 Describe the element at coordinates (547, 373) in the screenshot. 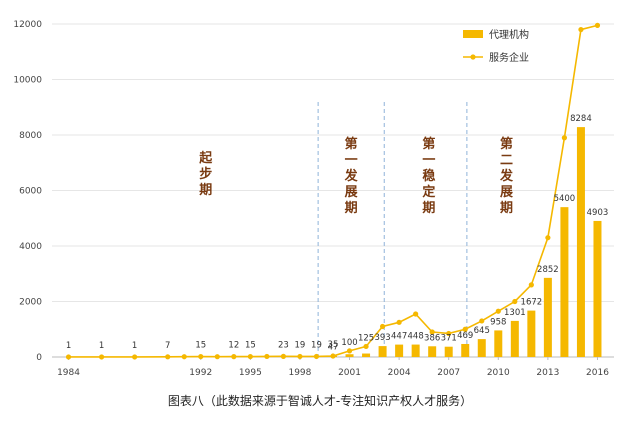

I see `x-tick-label: 2013` at that location.